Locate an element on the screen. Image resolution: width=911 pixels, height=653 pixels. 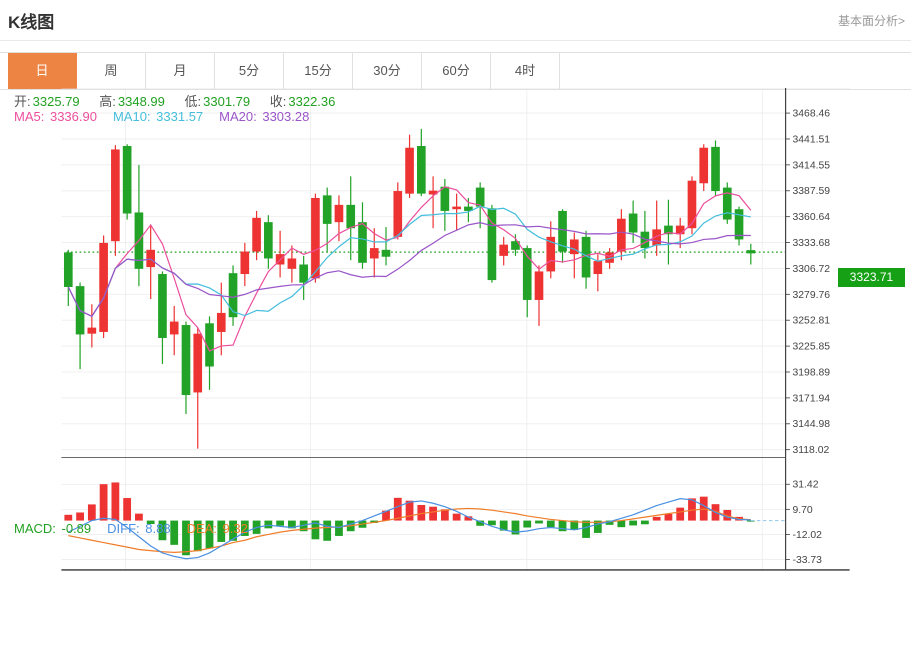
open-label: 开: is located at coordinates (22, 101).